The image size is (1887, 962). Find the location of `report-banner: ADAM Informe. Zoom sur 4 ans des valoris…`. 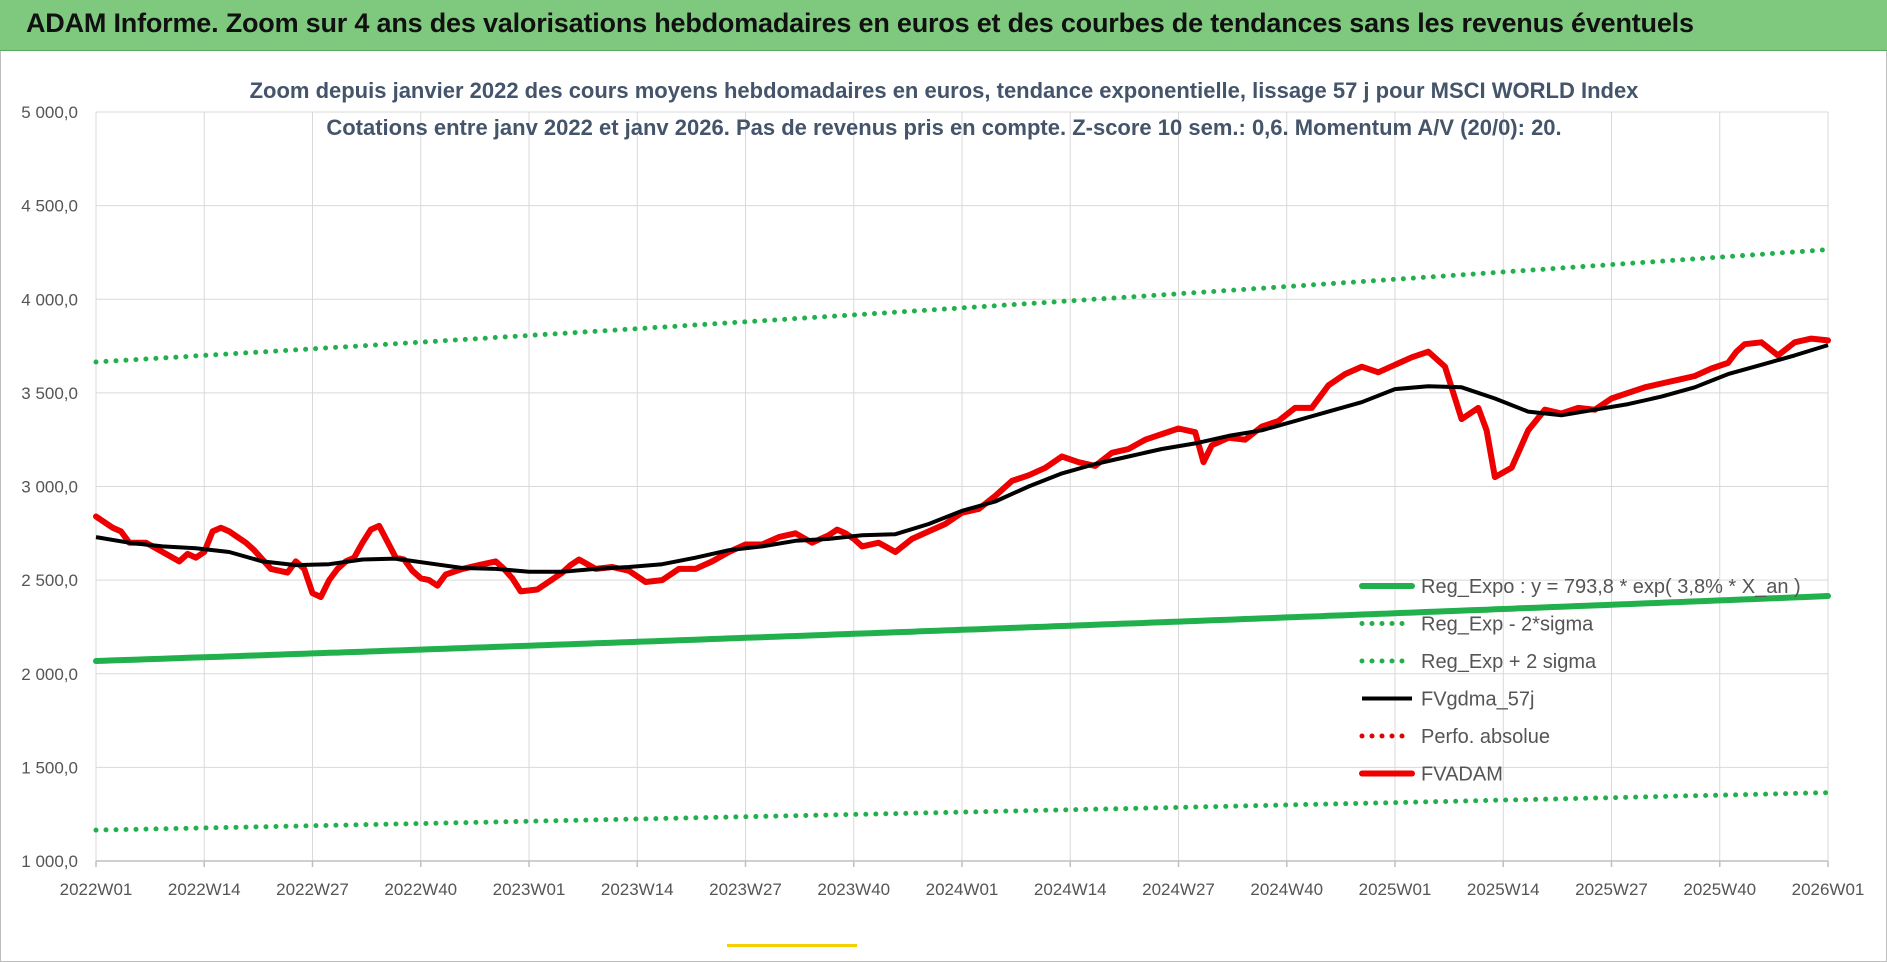

report-banner: ADAM Informe. Zoom sur 4 ans des valoris… is located at coordinates (943, 25).